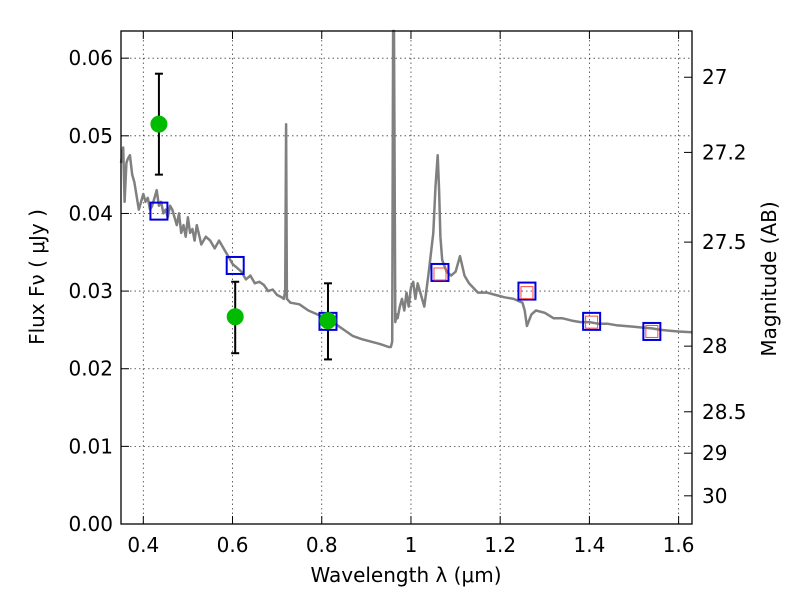  Describe the element at coordinates (724, 152) in the screenshot. I see `y2-tick-label: 27.2` at that location.